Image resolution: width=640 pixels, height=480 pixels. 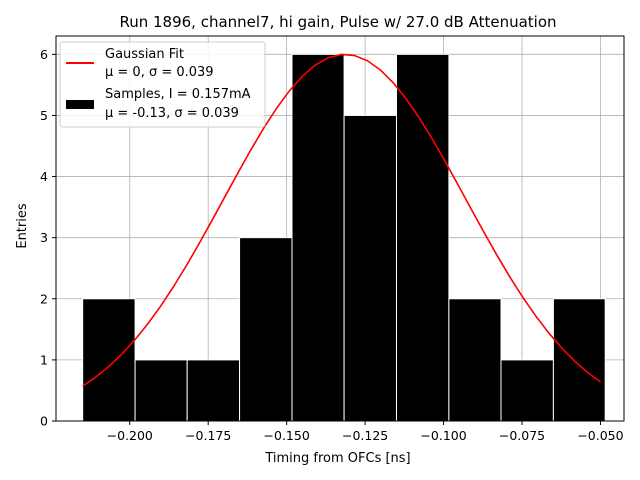 What do you see at coordinates (44, 176) in the screenshot?
I see `y-tick-label-4: 4` at bounding box center [44, 176].